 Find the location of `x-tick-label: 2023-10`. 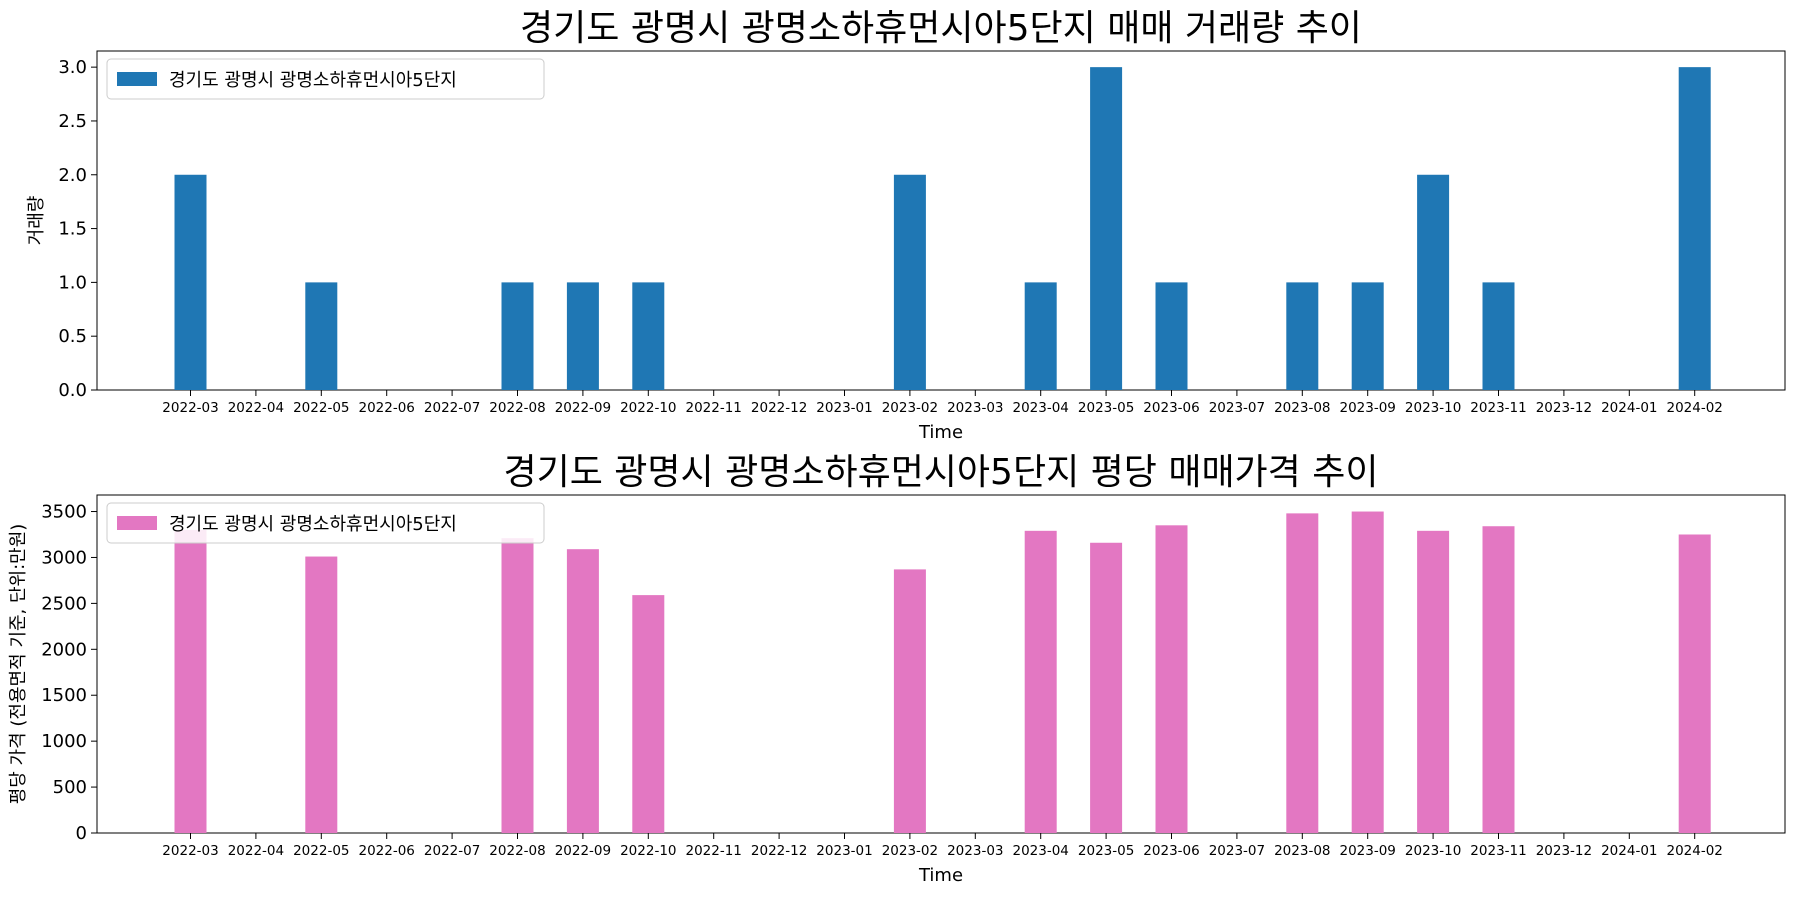

x-tick-label: 2023-10 is located at coordinates (1433, 851).